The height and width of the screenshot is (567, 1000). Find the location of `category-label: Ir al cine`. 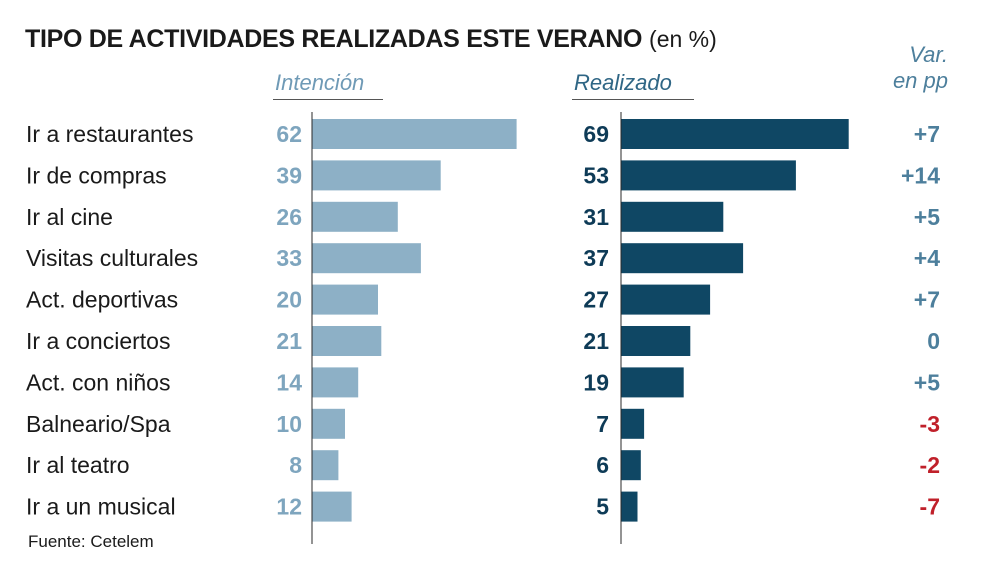

category-label: Ir al cine is located at coordinates (69, 217).